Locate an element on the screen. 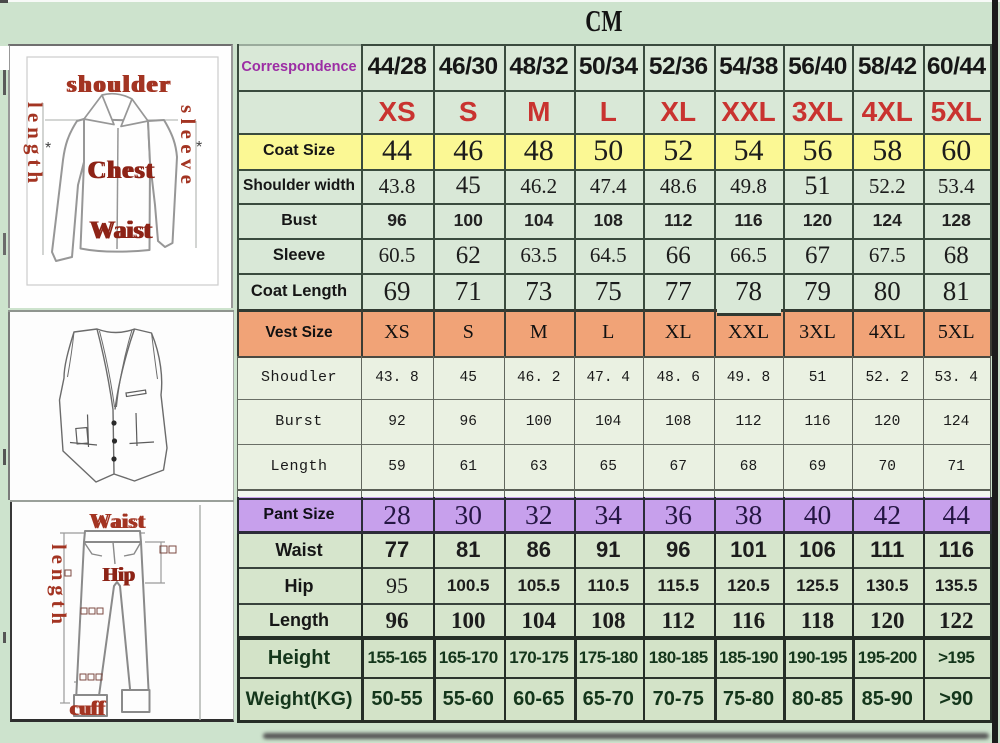 The image size is (1000, 743). svg-text: shoulder is located at coordinates (117, 85).